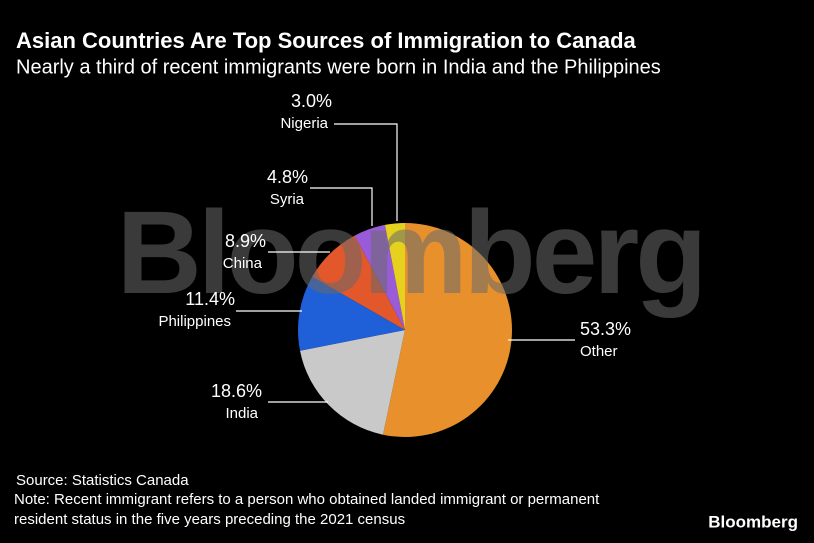 The width and height of the screenshot is (814, 543). I want to click on category-label: Nigeria, so click(304, 123).